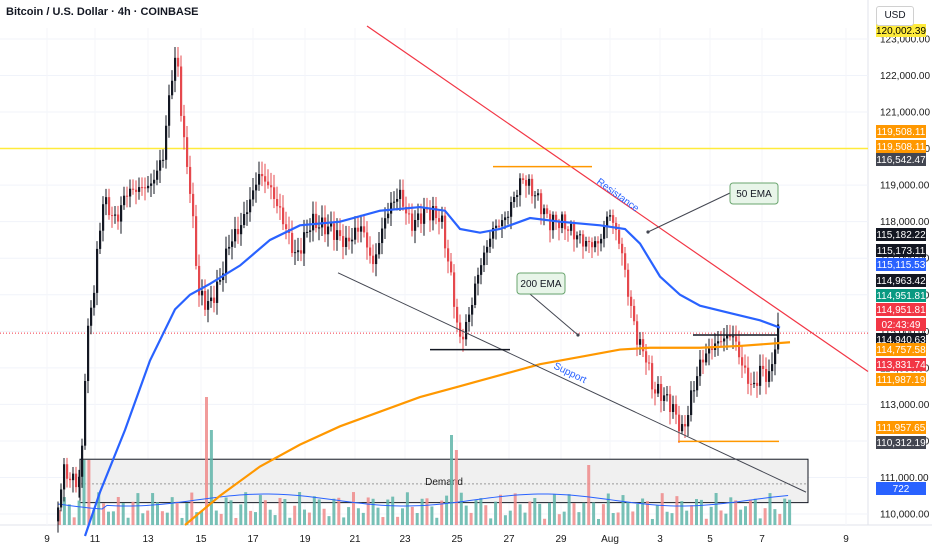 This screenshot has width=932, height=550. What do you see at coordinates (102, 12) in the screenshot?
I see `chart-title: Bitcoin / U.S. Dollar · 4h · COINBASE` at bounding box center [102, 12].